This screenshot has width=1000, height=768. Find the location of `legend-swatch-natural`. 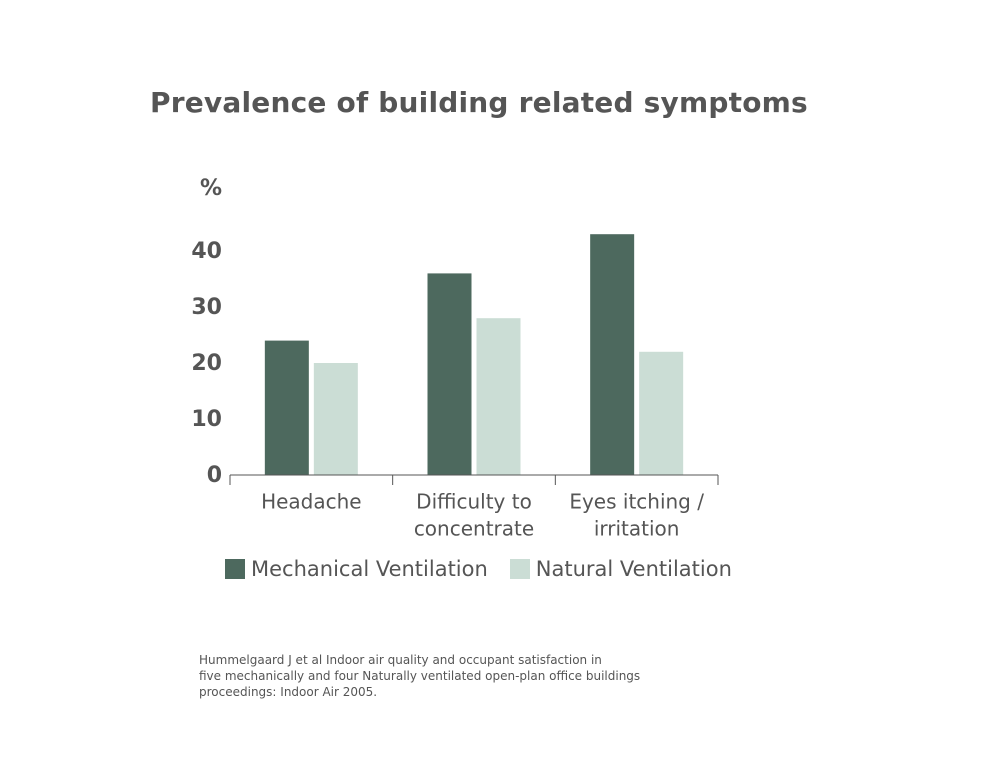

legend-swatch-natural is located at coordinates (519, 569).